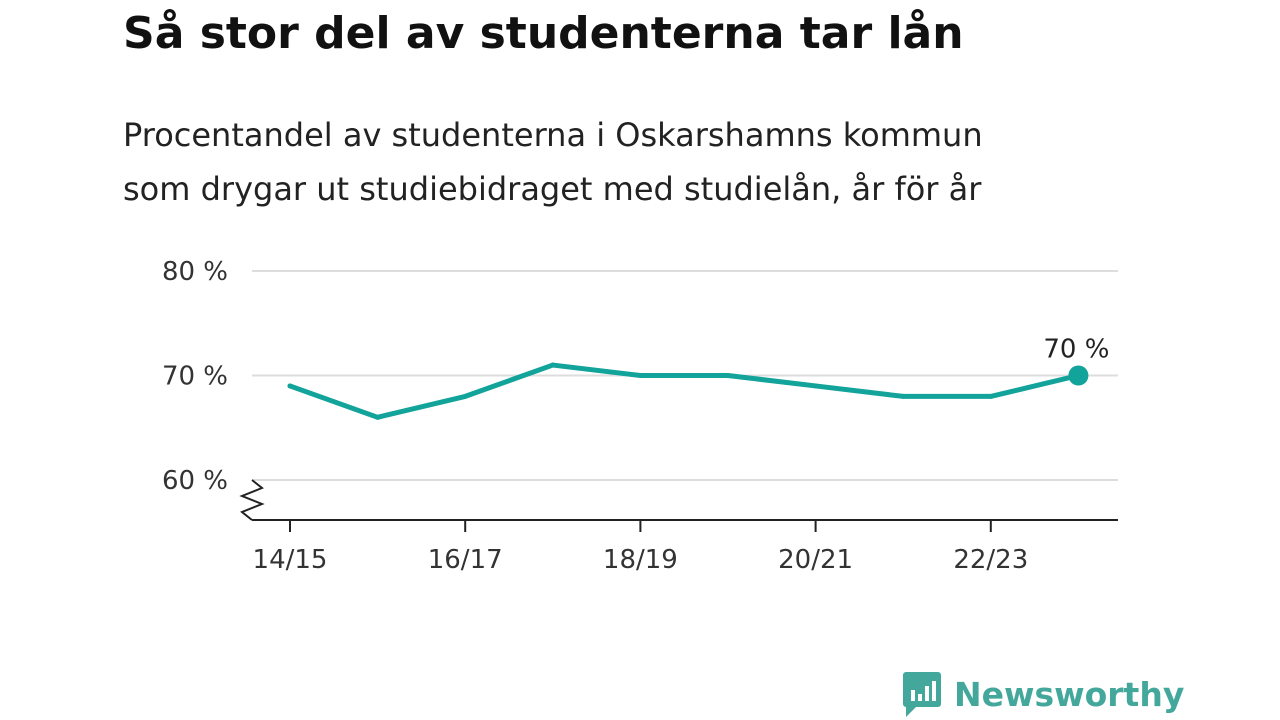 The height and width of the screenshot is (720, 1280). I want to click on brand-logo: Newsworthy, so click(1043, 694).